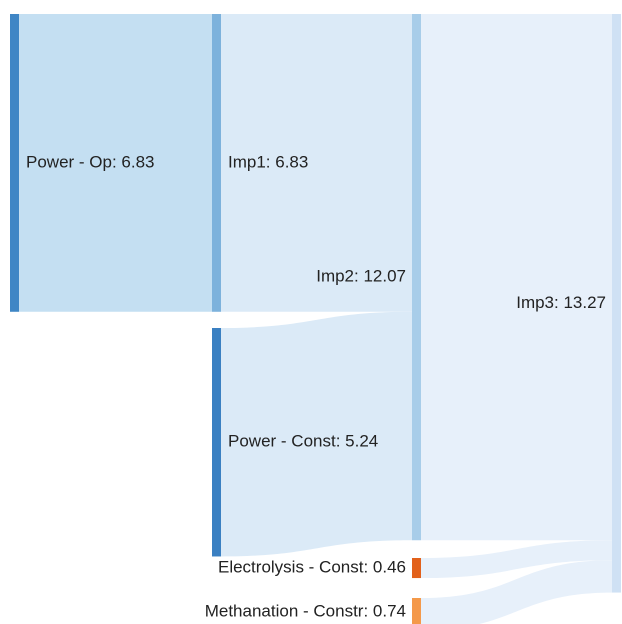 The height and width of the screenshot is (624, 622). Describe the element at coordinates (303, 441) in the screenshot. I see `node-label: Power - Const: 5.24` at that location.